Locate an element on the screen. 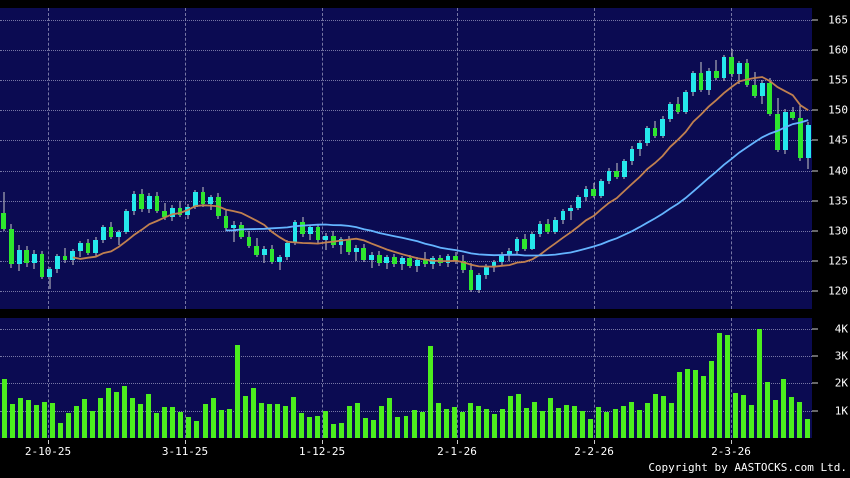 The height and width of the screenshot is (478, 850). price-axis-label: 155 is located at coordinates (838, 80).